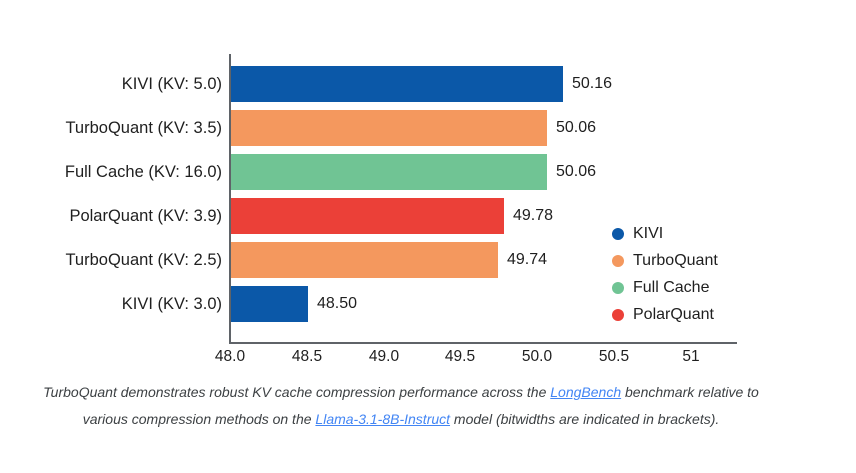  I want to click on legend-item: TurboQuant, so click(665, 260).